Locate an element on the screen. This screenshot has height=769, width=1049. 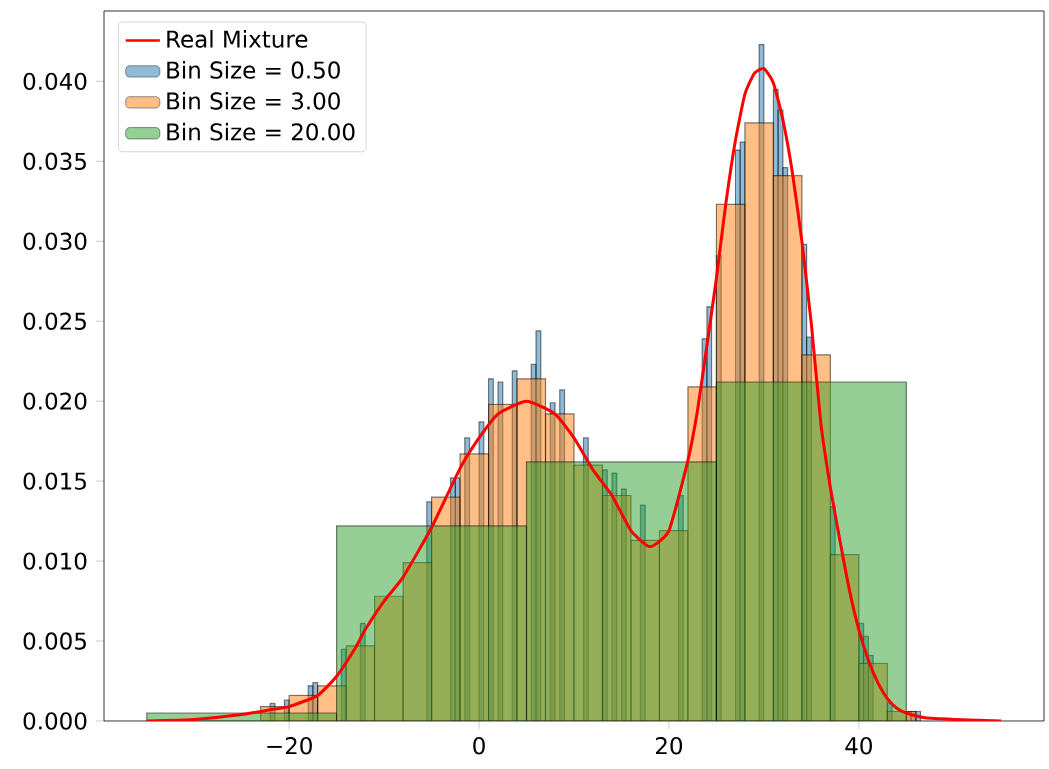
y-tick-label: 0.020 is located at coordinates (55, 401).